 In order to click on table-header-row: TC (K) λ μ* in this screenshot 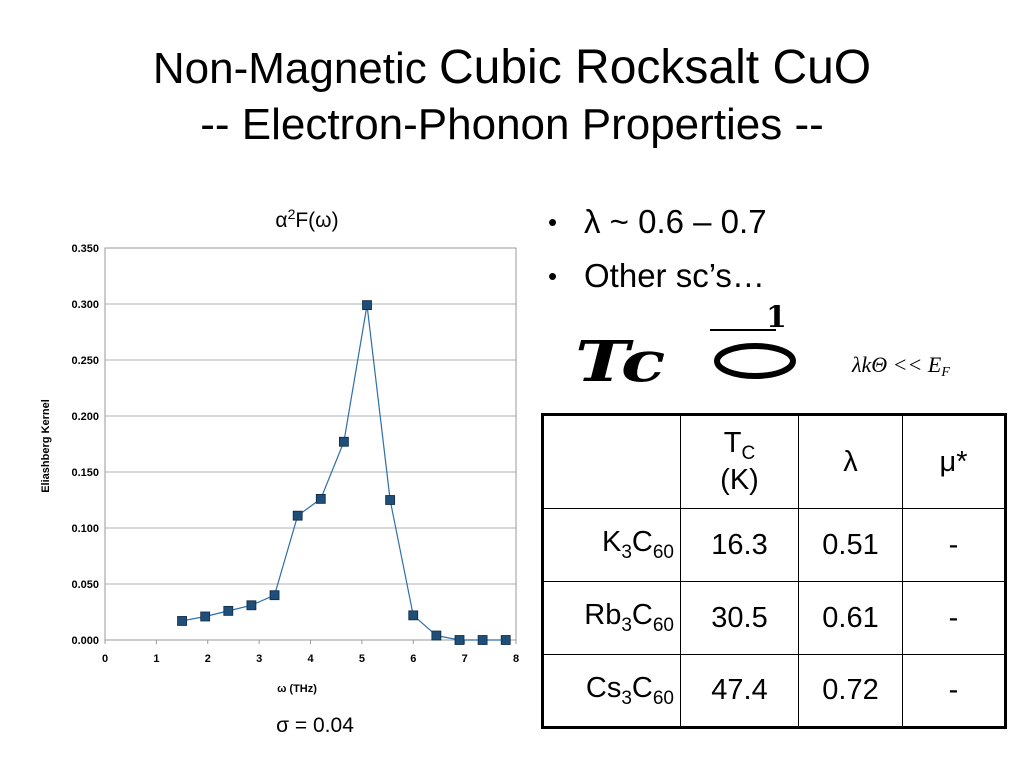, I will do `click(774, 461)`.